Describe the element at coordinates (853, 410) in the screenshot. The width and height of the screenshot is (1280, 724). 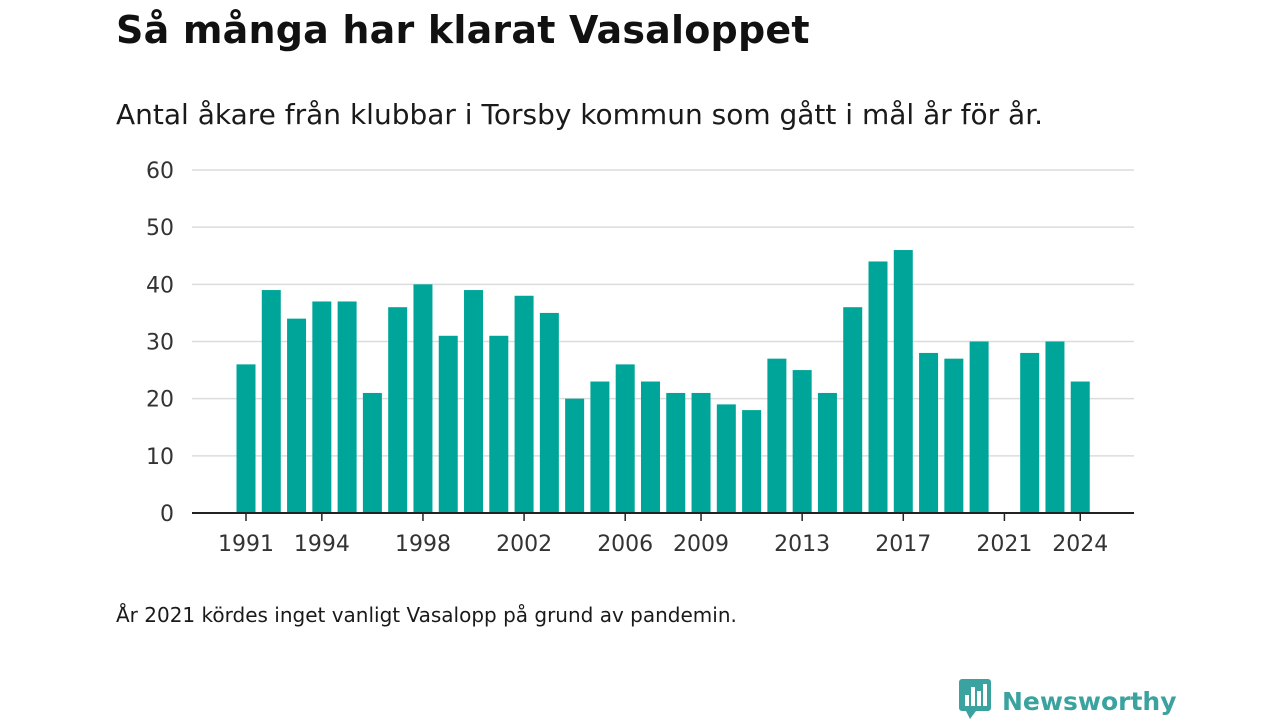
I see `bar-2015` at that location.